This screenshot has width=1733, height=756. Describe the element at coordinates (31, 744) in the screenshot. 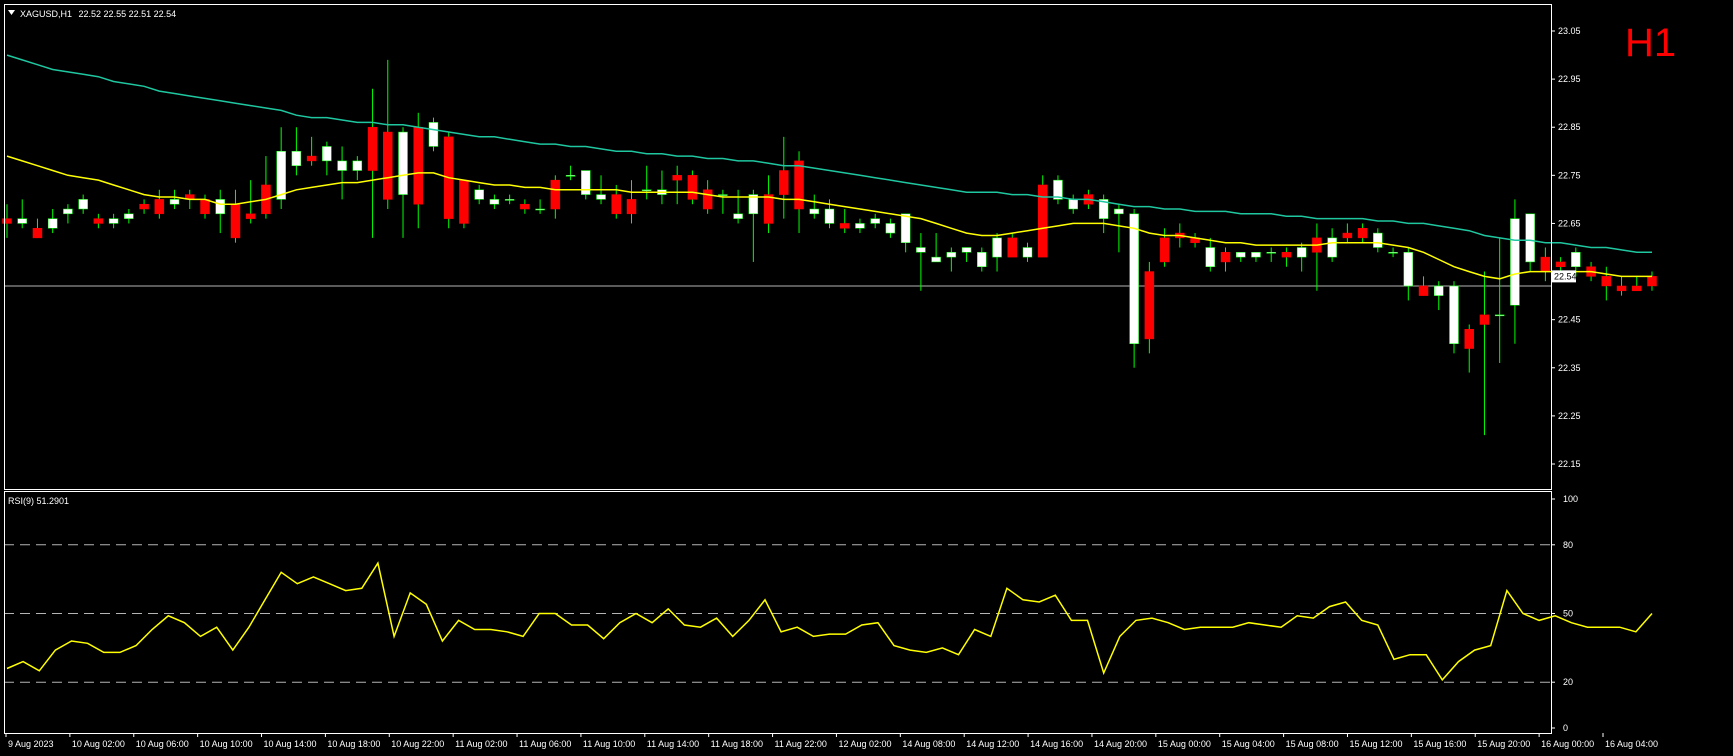

I see `time-tick-label: 9 Aug 2023` at that location.